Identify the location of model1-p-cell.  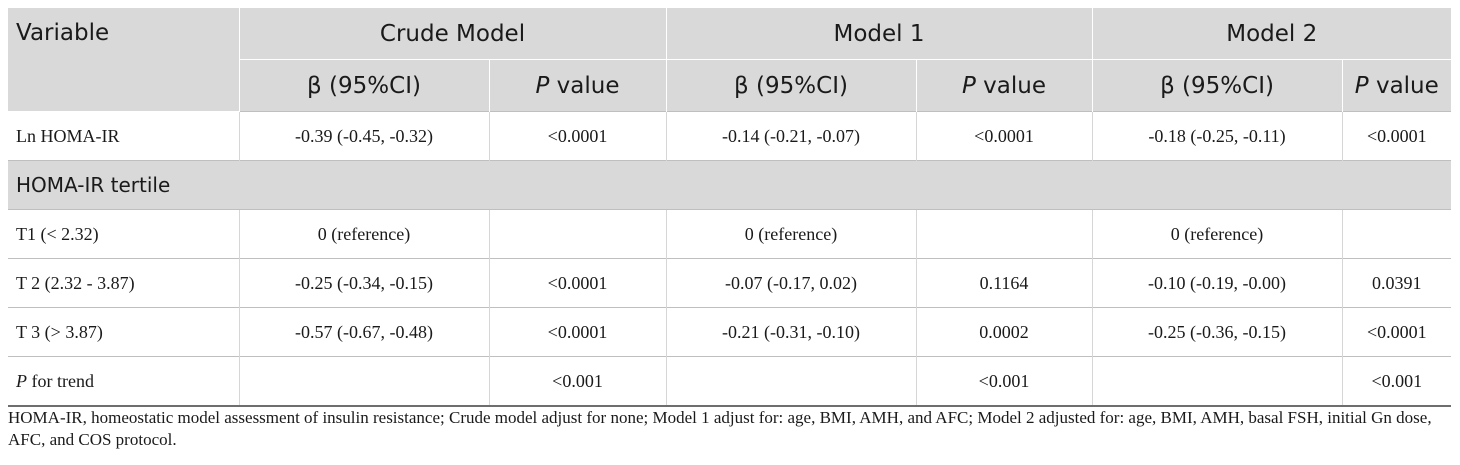
(1004, 234).